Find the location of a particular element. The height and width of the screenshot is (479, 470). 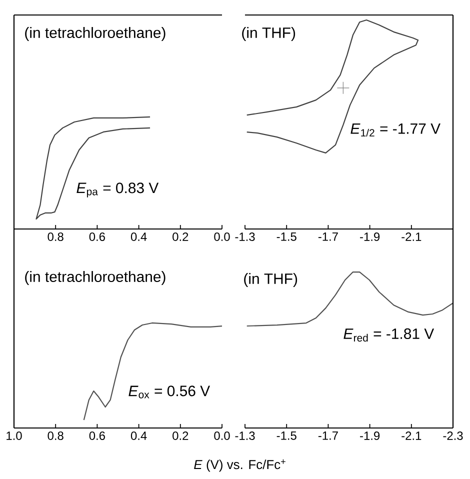

annotation: E$_{ox}$ = 0.56 V is located at coordinates (169, 392).